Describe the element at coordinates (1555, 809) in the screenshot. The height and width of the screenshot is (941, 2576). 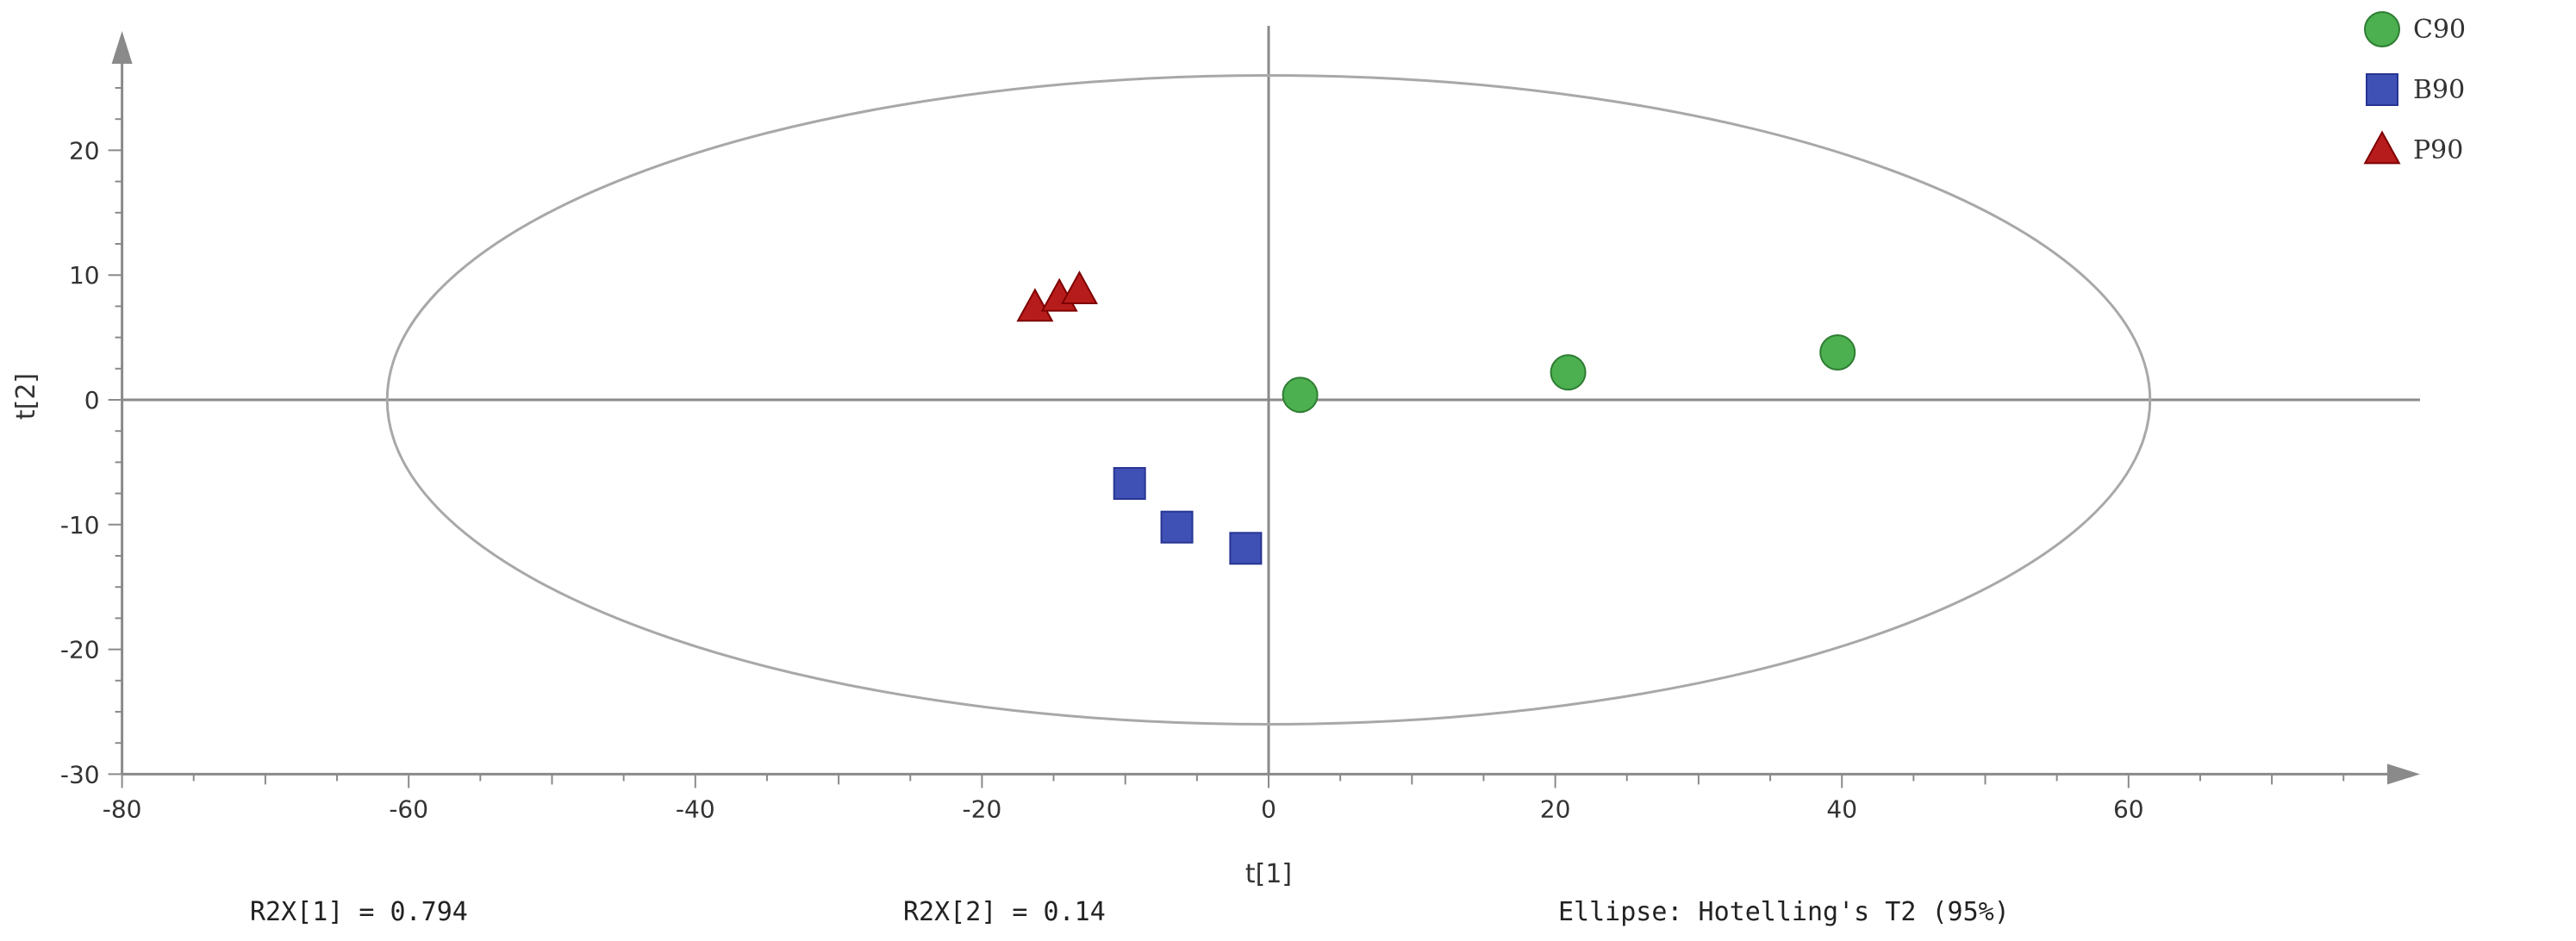
I see `x-tick-label: 20` at that location.